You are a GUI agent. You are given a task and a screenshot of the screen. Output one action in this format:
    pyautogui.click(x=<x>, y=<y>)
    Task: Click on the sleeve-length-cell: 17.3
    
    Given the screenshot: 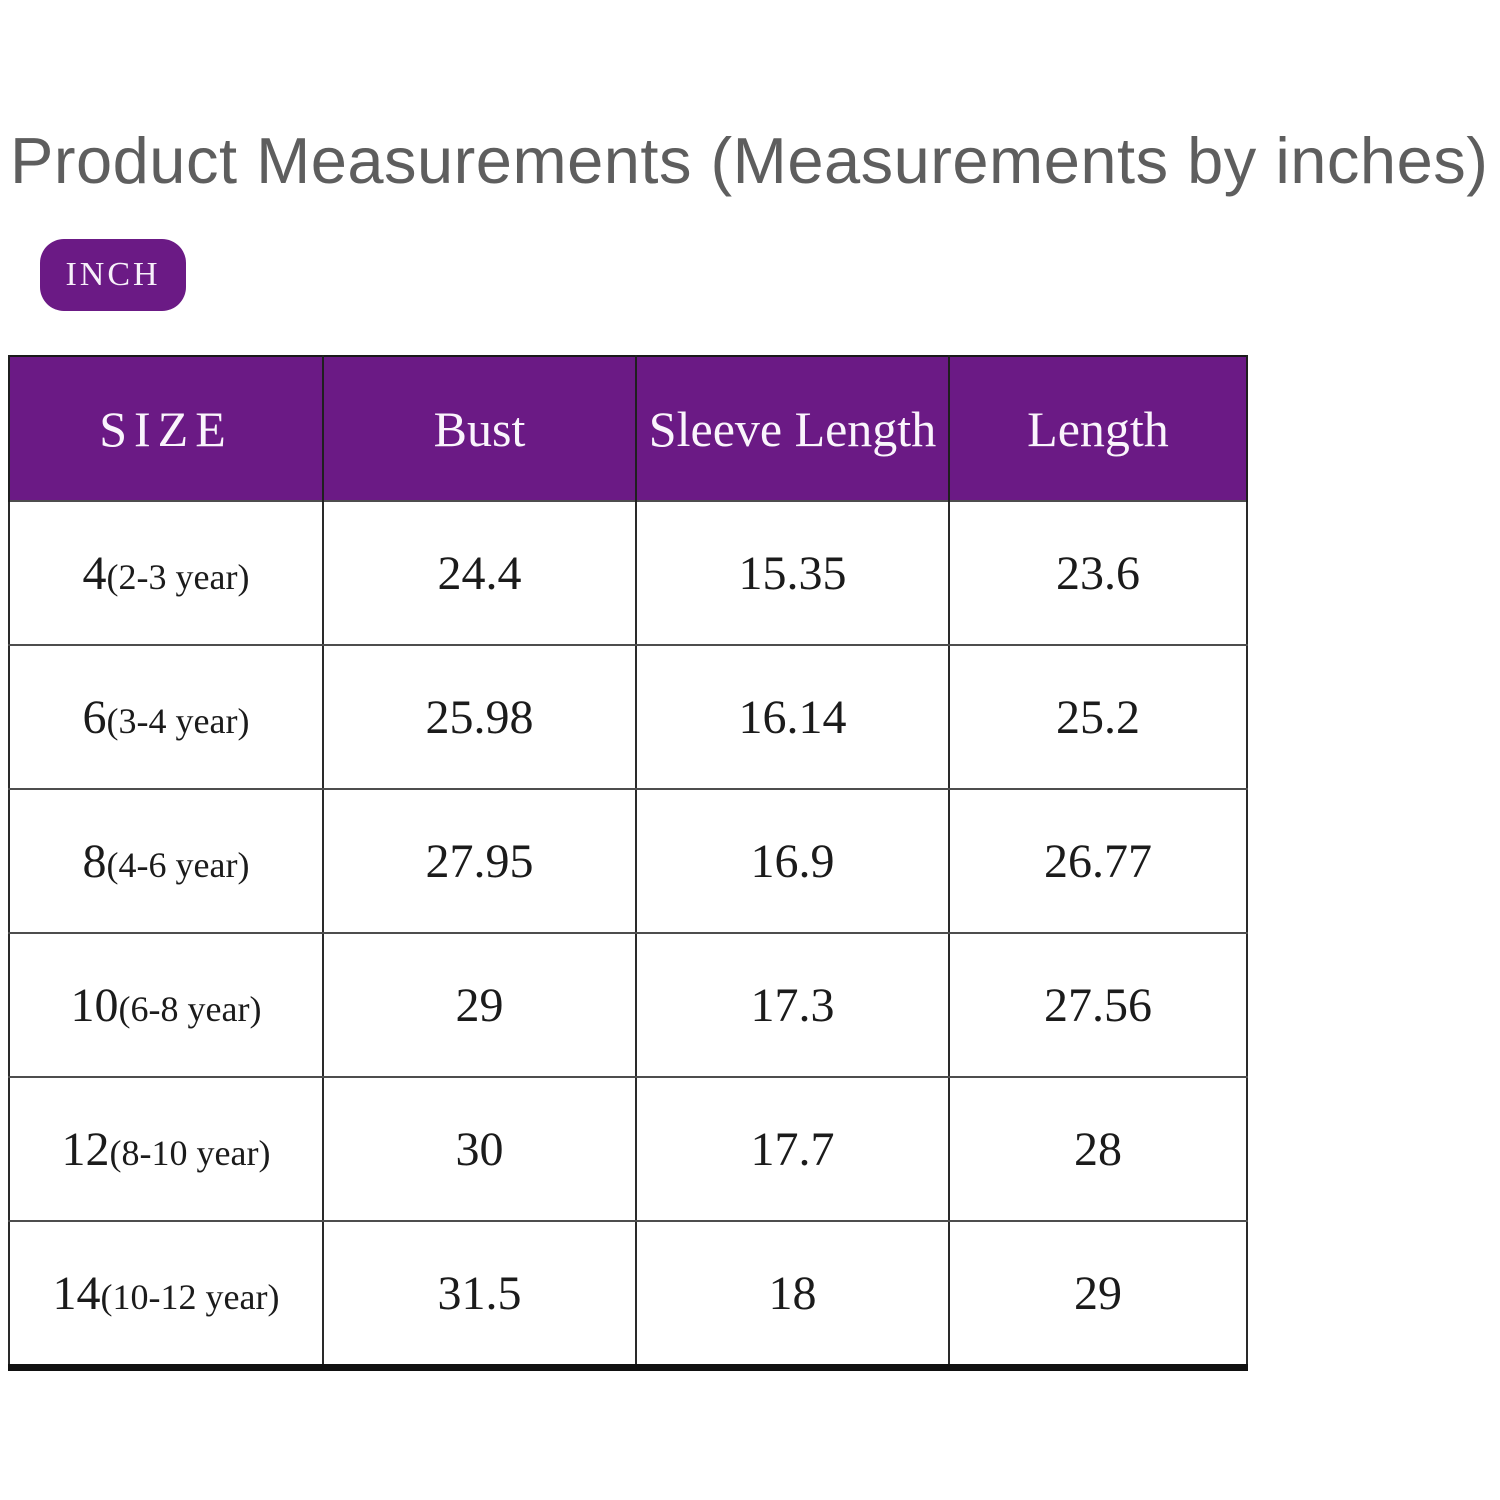 What is the action you would take?
    pyautogui.click(x=792, y=1005)
    